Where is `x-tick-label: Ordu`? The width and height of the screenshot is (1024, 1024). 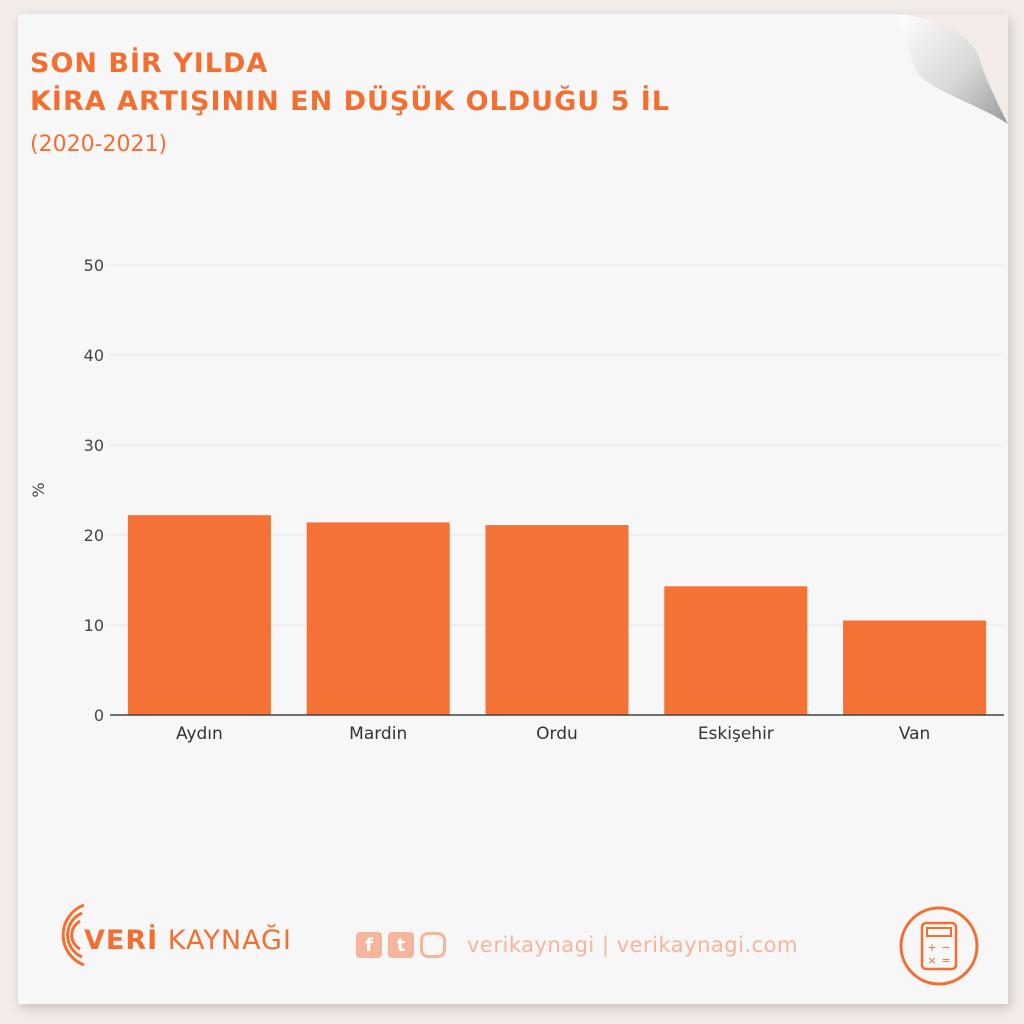
x-tick-label: Ordu is located at coordinates (557, 734).